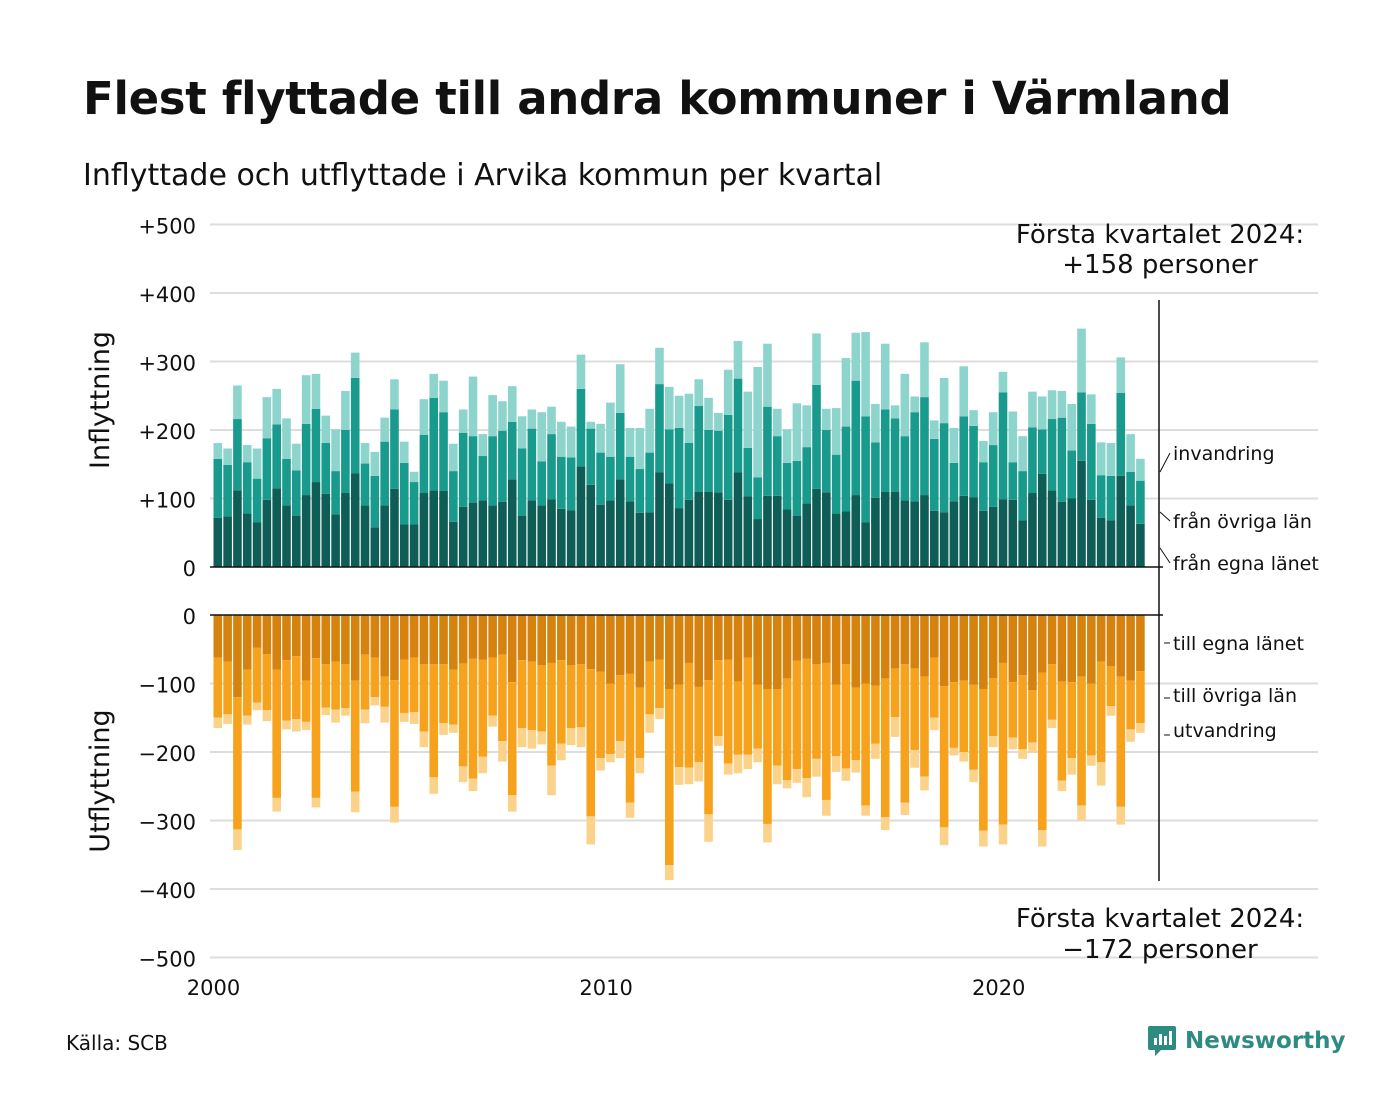 This screenshot has width=1400, height=1120. I want to click on y-tick-label: −400, so click(167, 891).